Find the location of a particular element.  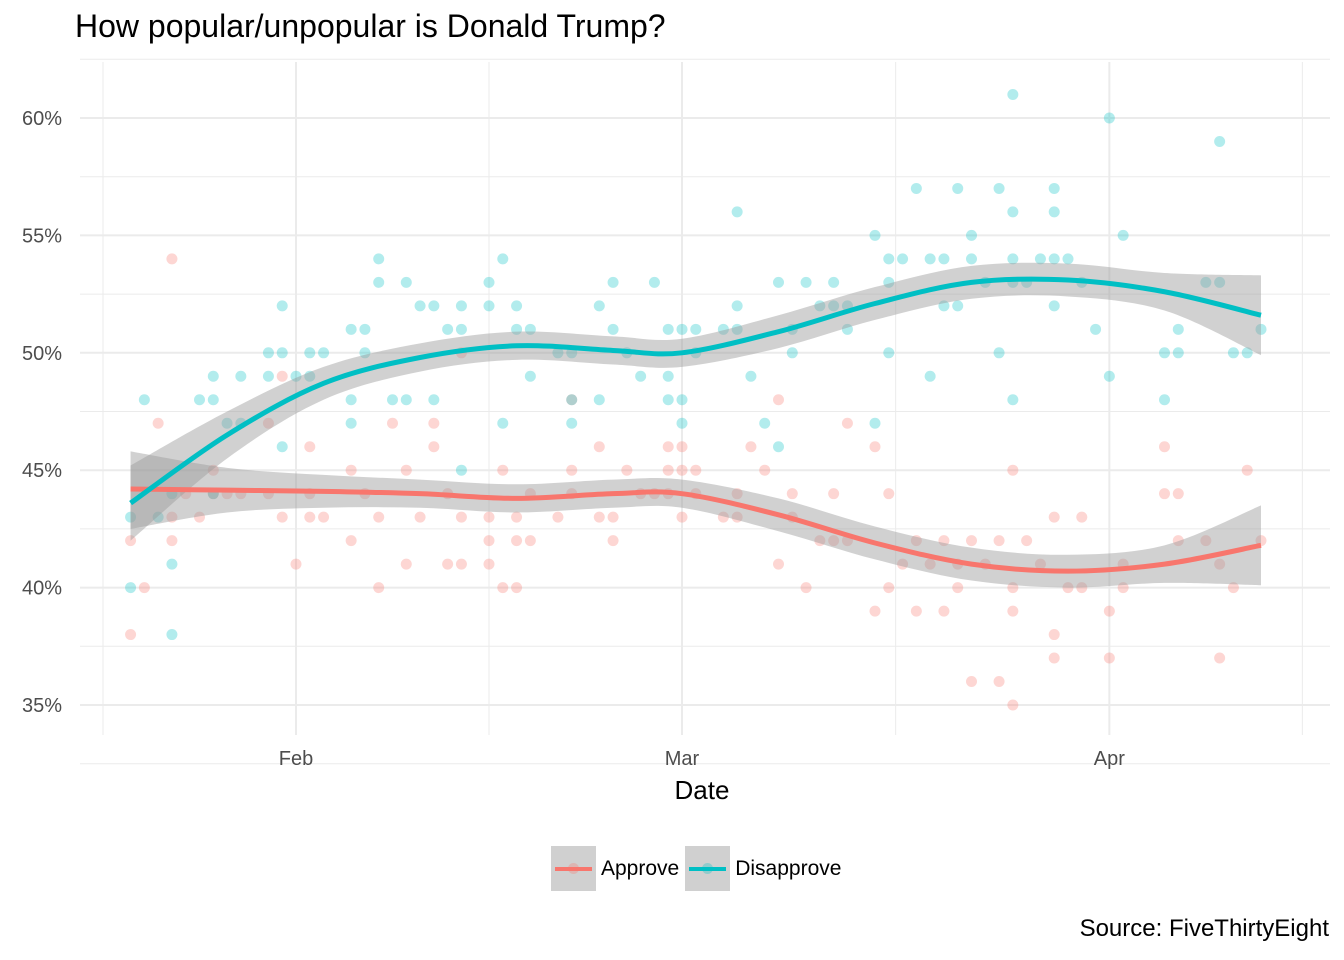

legend-item-disapprove: Disapprove is located at coordinates (763, 868).